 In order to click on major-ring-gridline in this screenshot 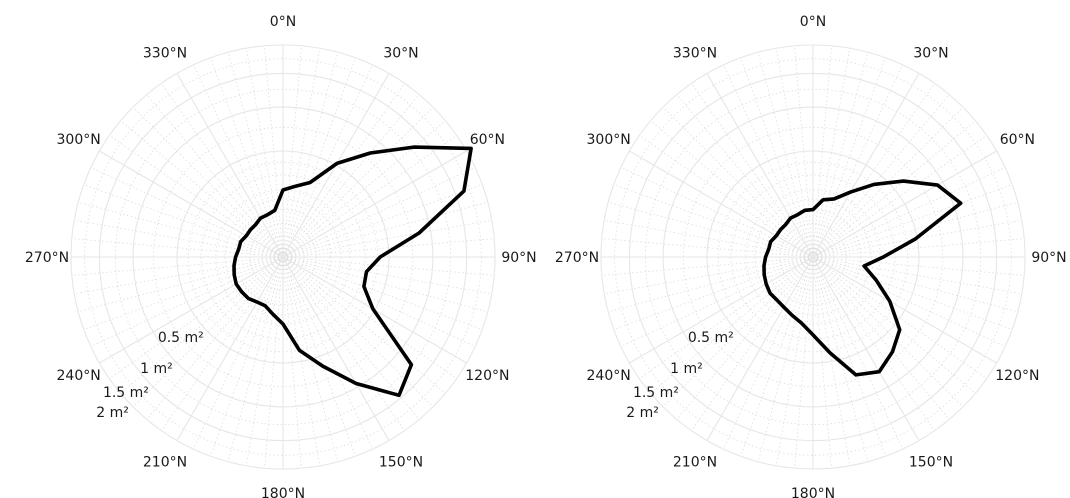, I will do `click(283, 257)`.